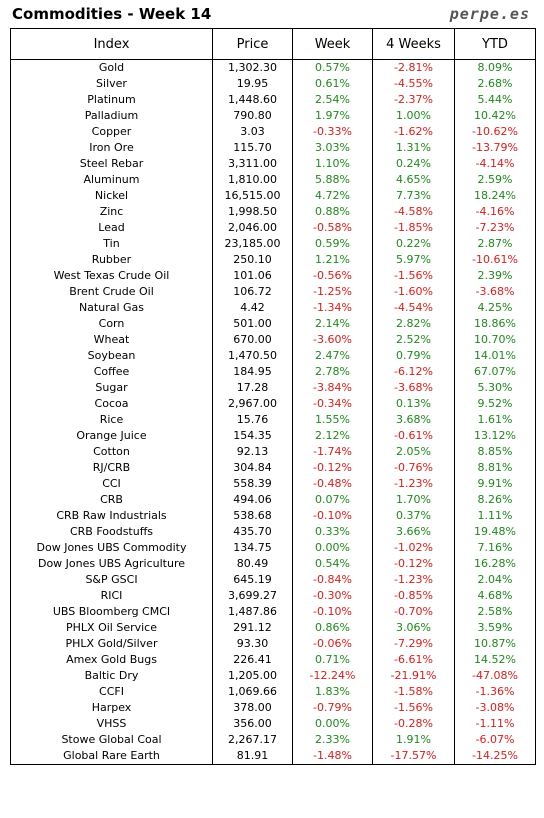 The image size is (544, 818). I want to click on ytd-cell: -1.36%, so click(495, 692).